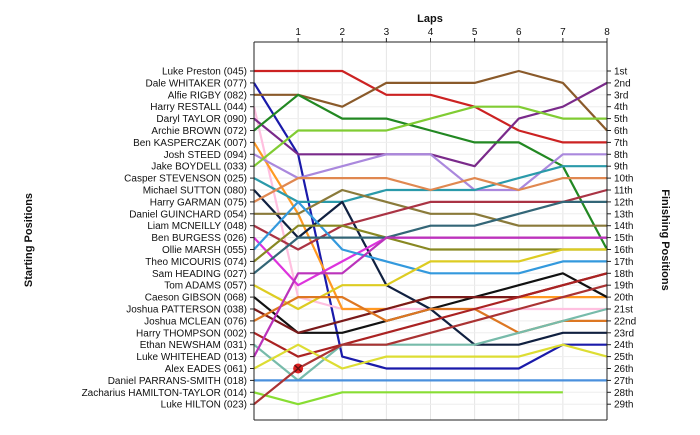 This screenshot has height=435, width=700. I want to click on y-axis-right-title: Finishing Positions, so click(665, 239).